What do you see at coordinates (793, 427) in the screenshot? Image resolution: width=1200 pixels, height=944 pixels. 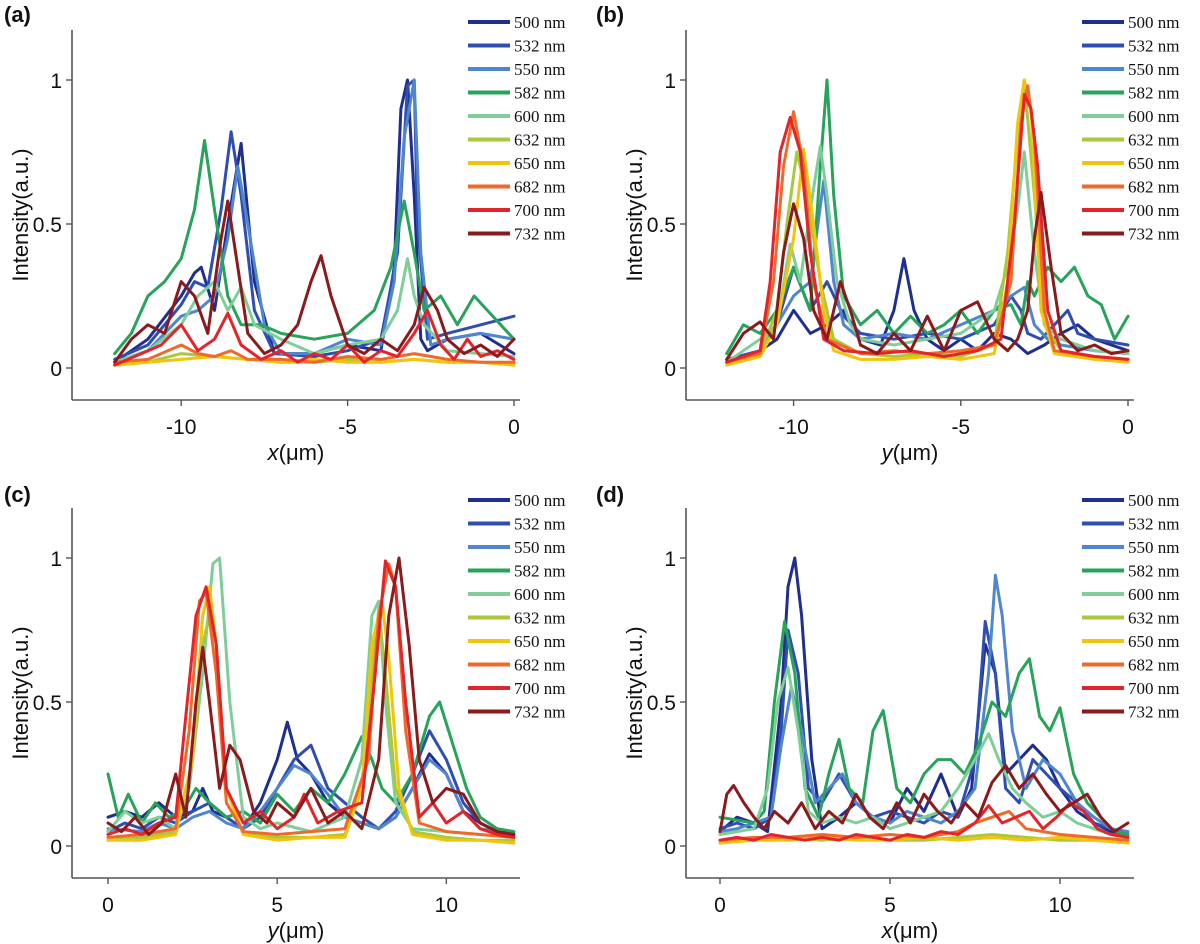 I see `x-tick-label: -10` at bounding box center [793, 427].